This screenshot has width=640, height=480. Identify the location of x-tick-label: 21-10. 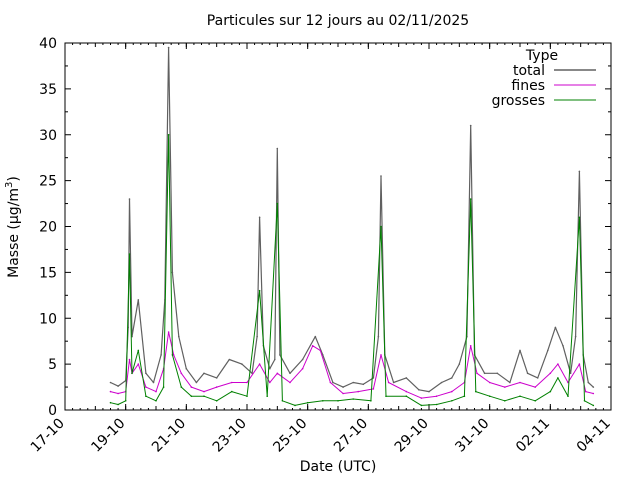
(169, 436).